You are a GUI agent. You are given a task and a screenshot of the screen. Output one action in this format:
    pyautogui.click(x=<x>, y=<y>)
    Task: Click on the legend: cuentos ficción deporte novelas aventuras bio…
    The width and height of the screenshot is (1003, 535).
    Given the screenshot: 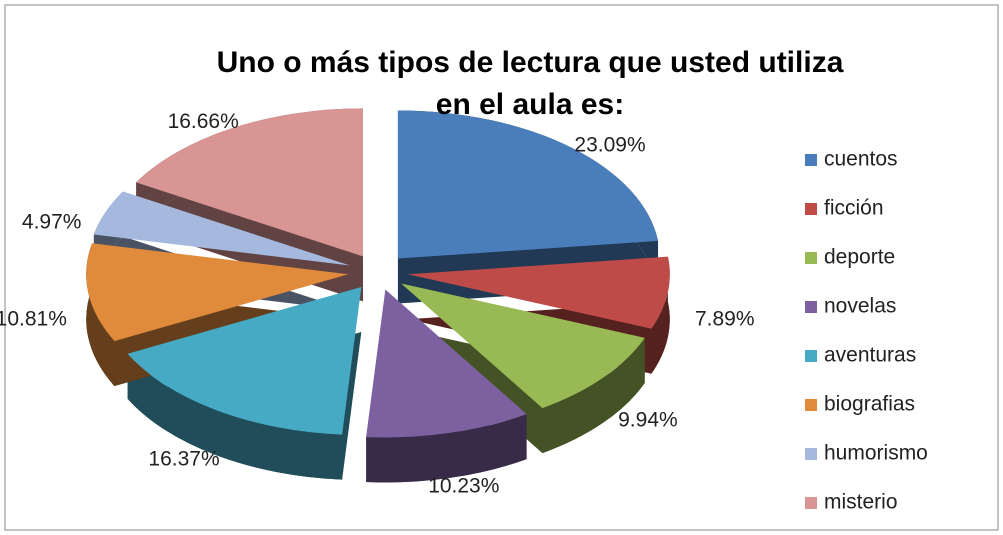 What is the action you would take?
    pyautogui.click(x=866, y=331)
    